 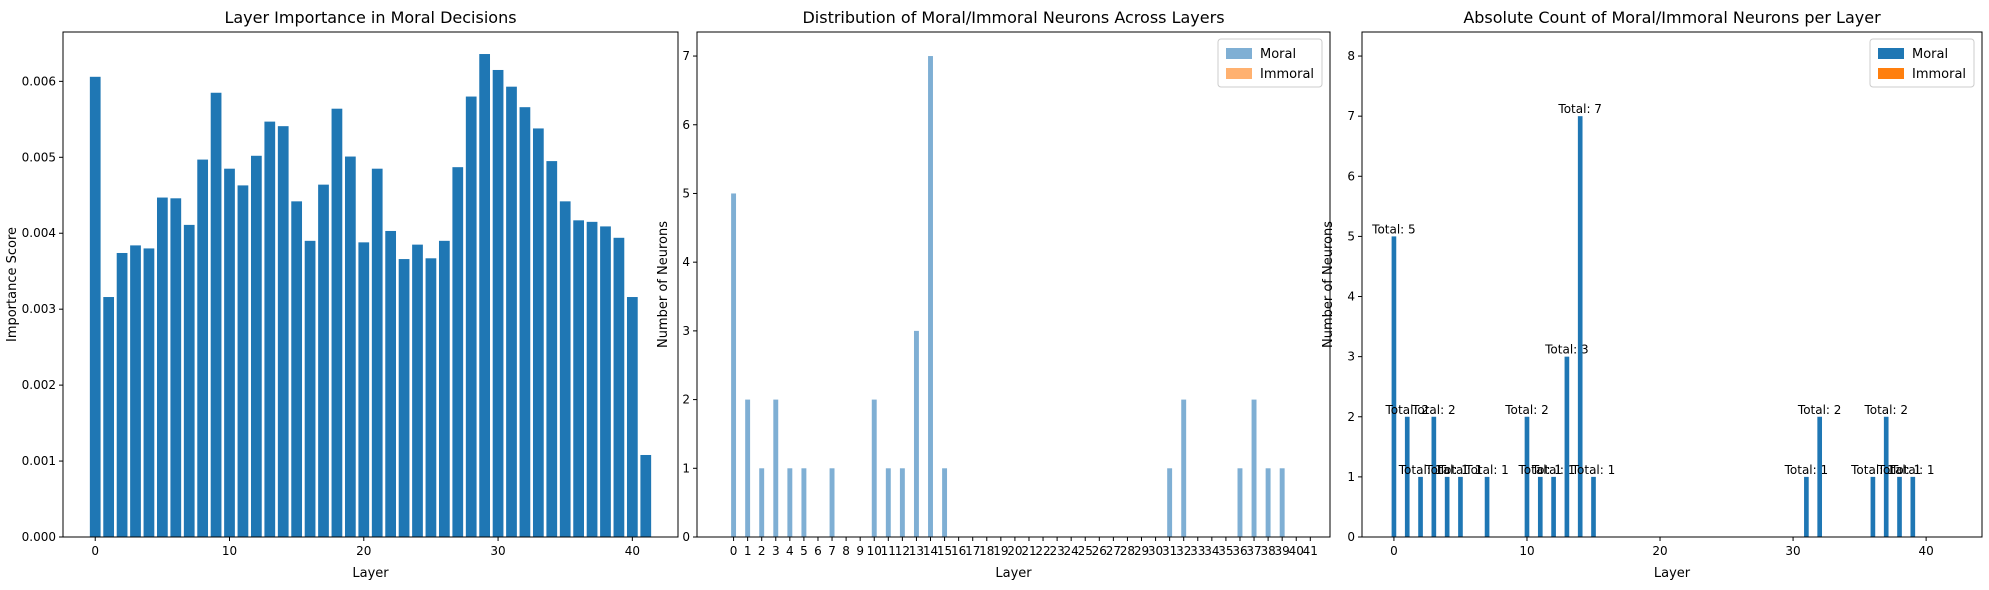 I want to click on x-tick-label: 30, so click(x=1155, y=551).